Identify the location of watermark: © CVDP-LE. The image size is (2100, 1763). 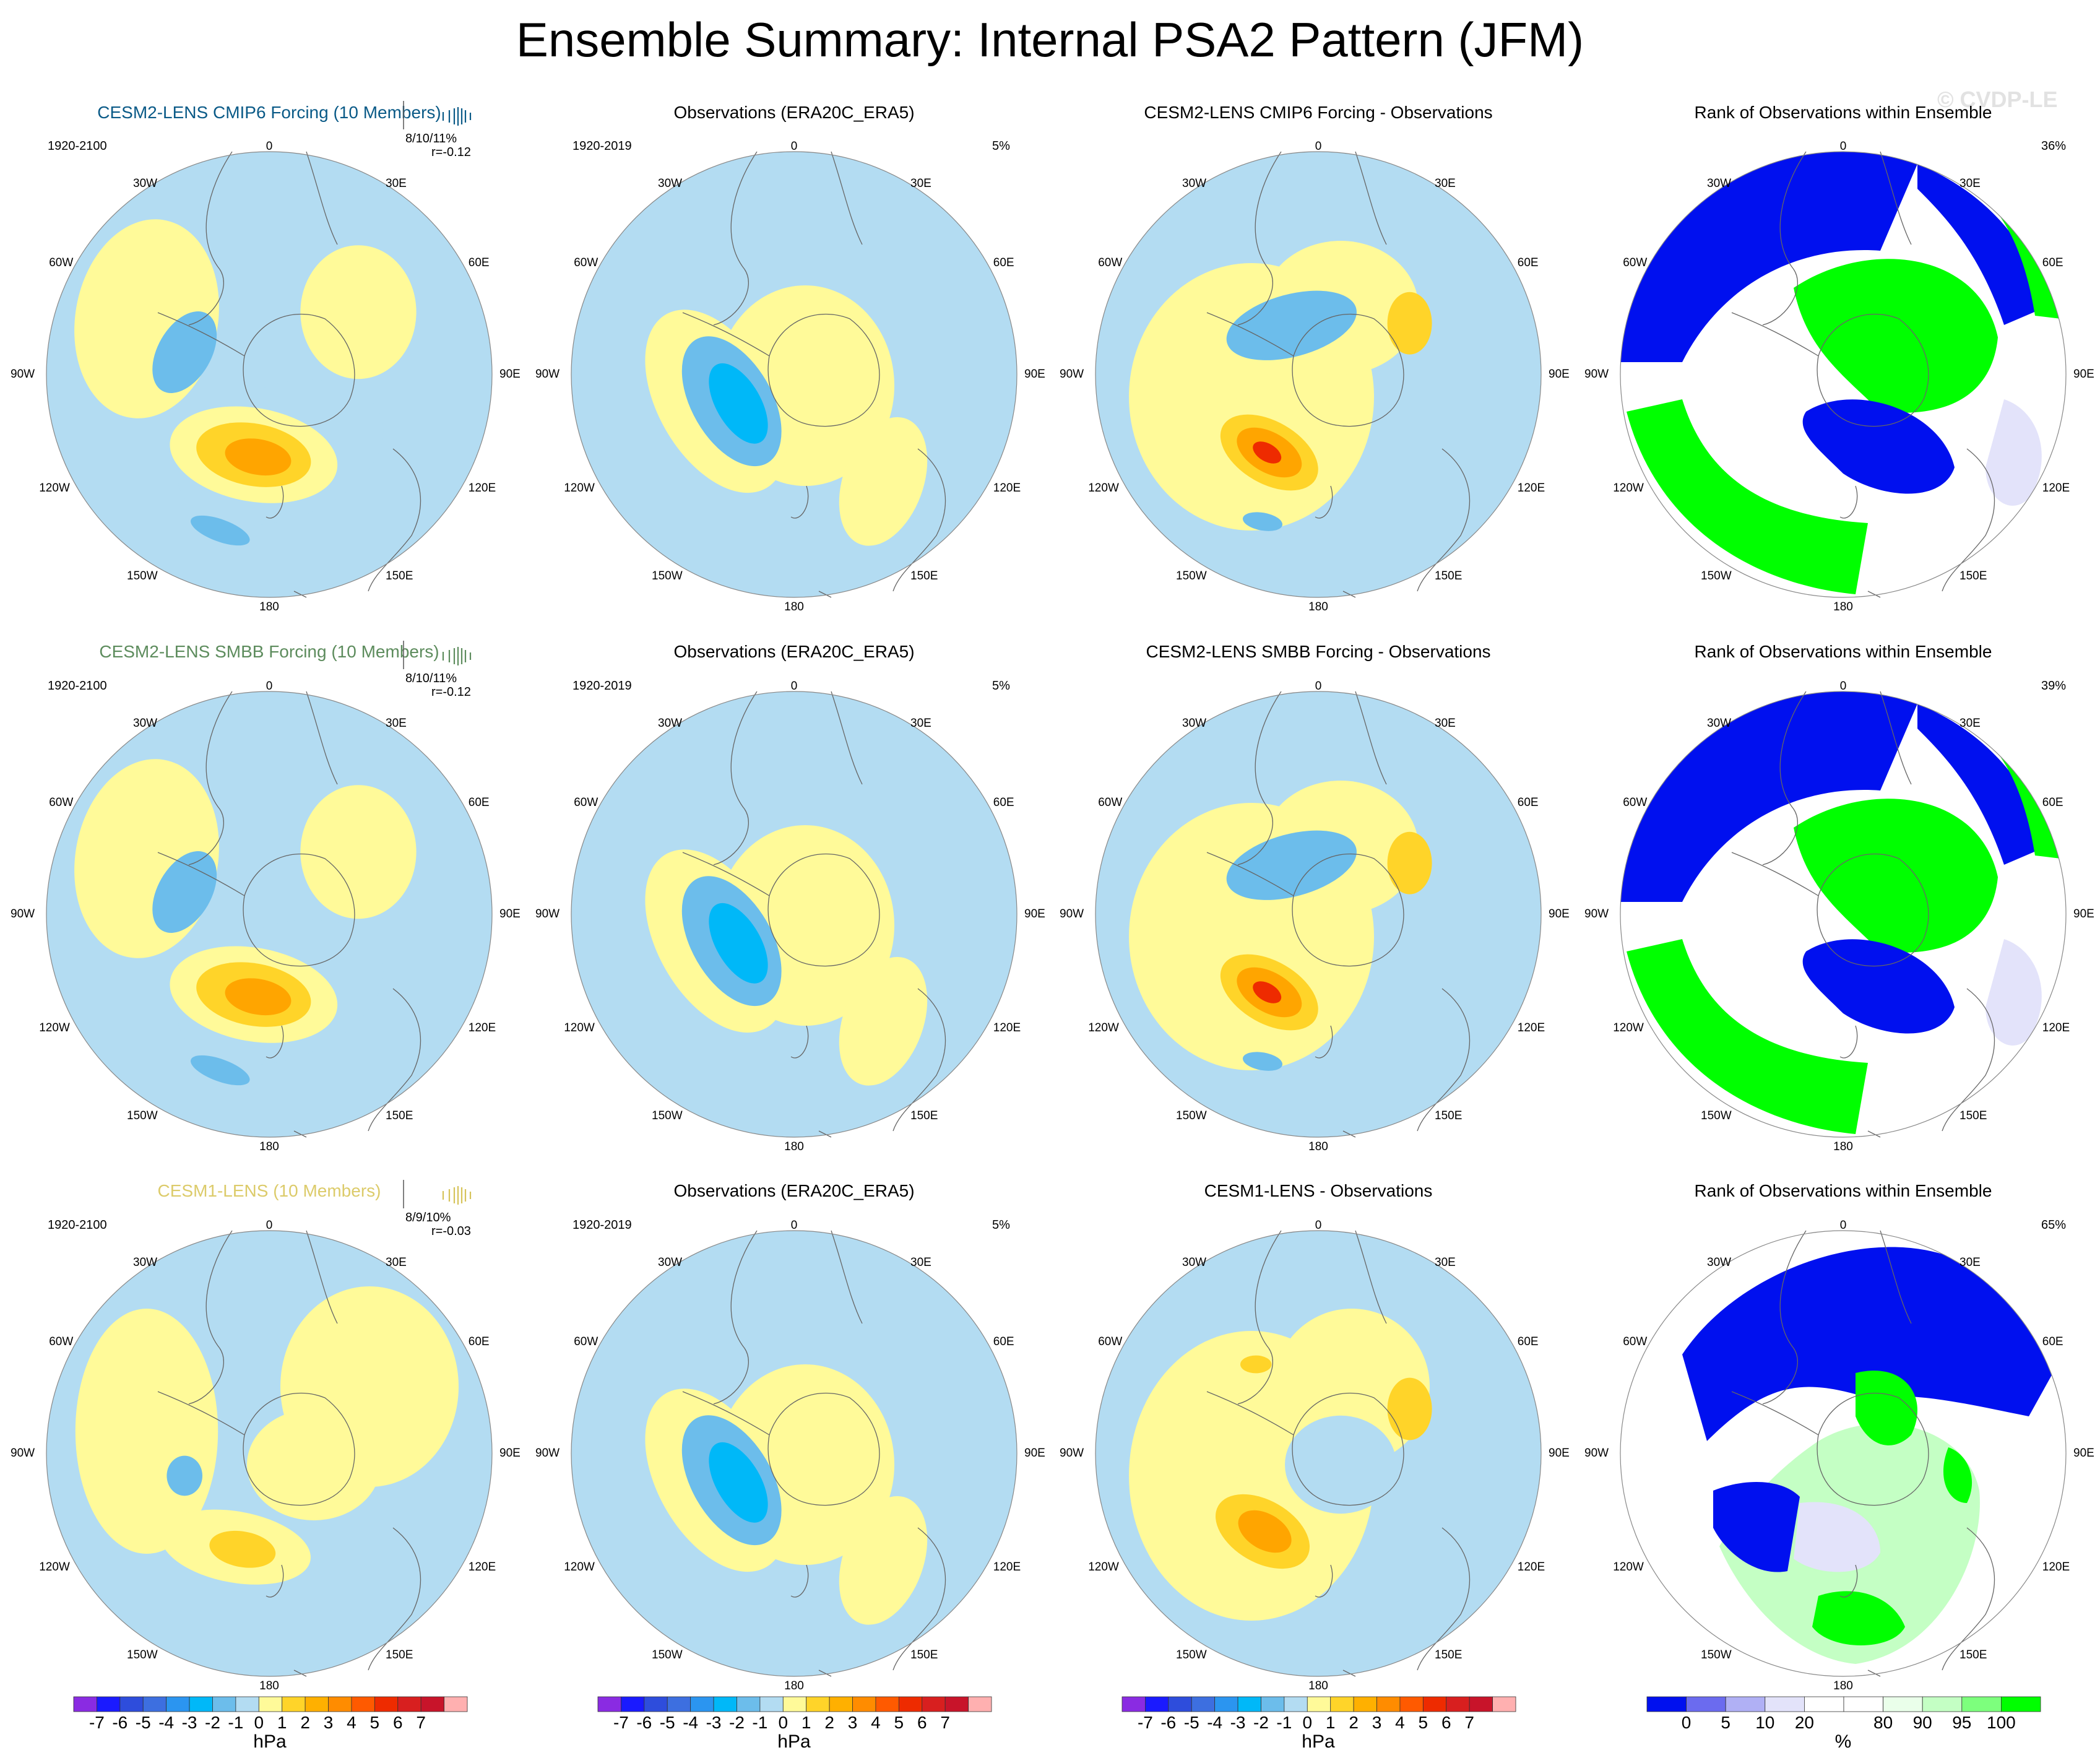
(1997, 99).